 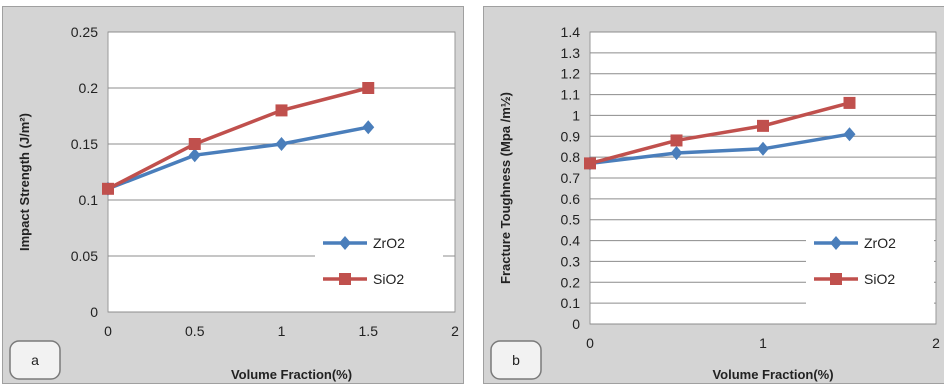 I want to click on panel-label-badge: b, so click(x=516, y=360).